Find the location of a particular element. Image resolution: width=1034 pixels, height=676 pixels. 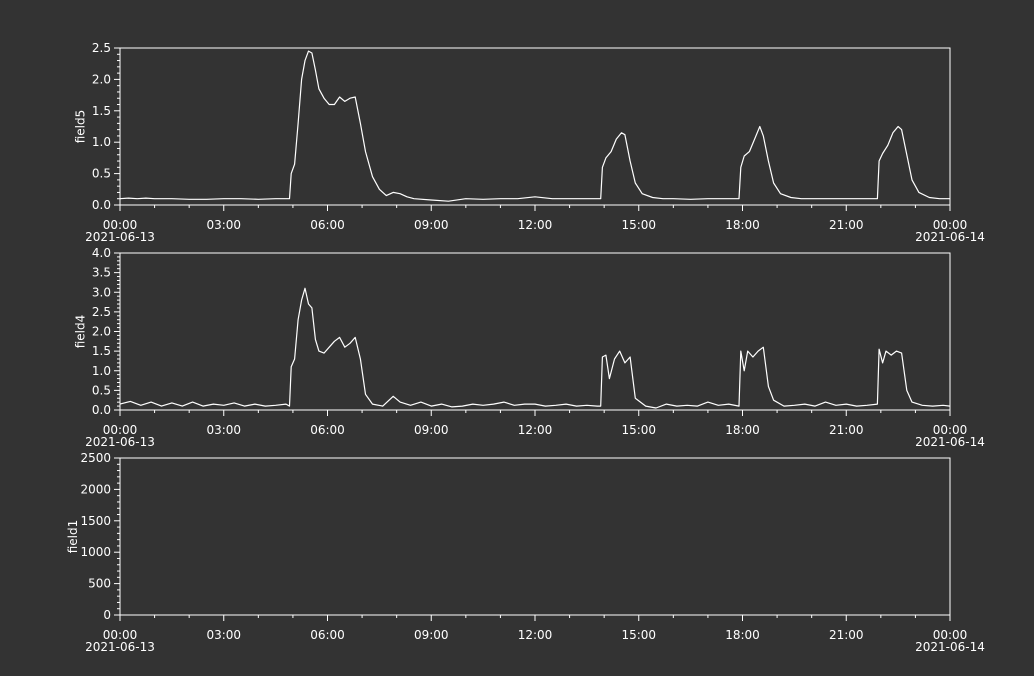

y-tick-label: 3.5 is located at coordinates (101, 273).